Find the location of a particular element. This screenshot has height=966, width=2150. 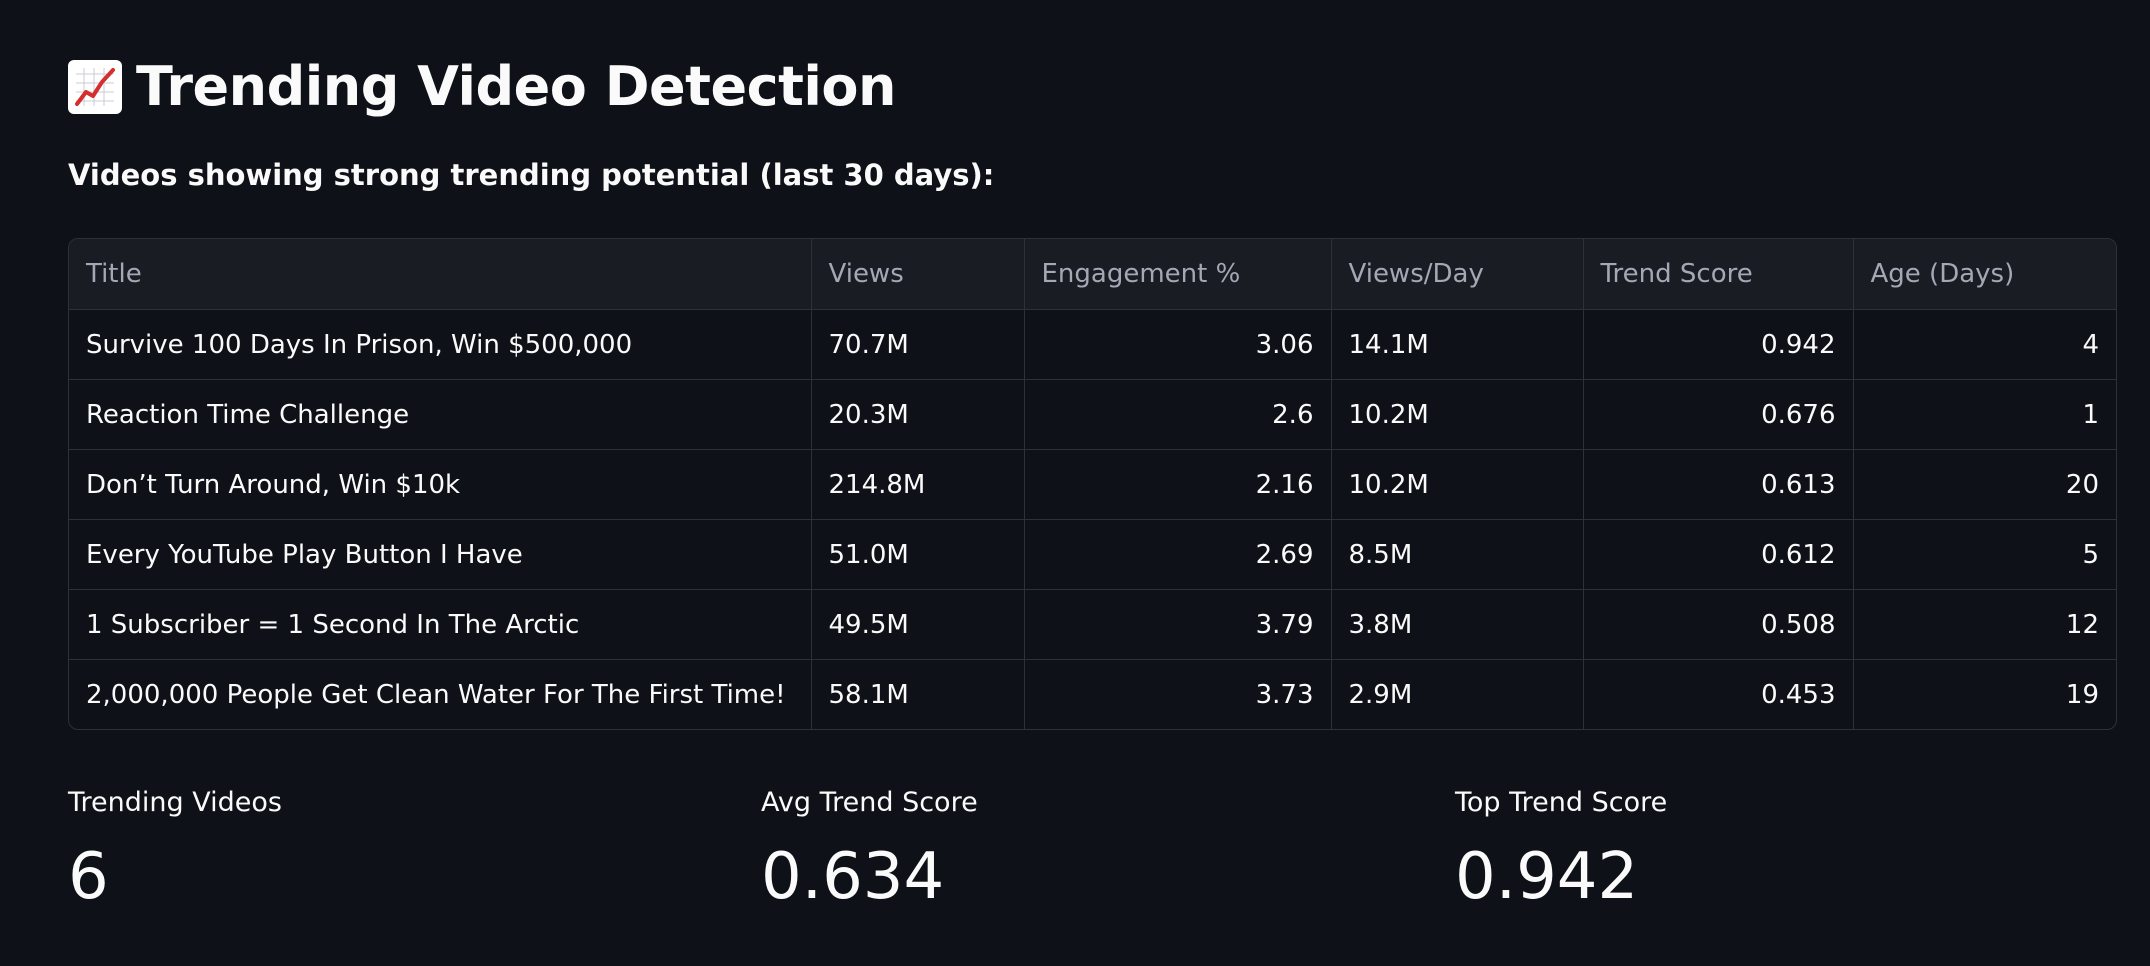

cell-views: 70.7M is located at coordinates (918, 344).